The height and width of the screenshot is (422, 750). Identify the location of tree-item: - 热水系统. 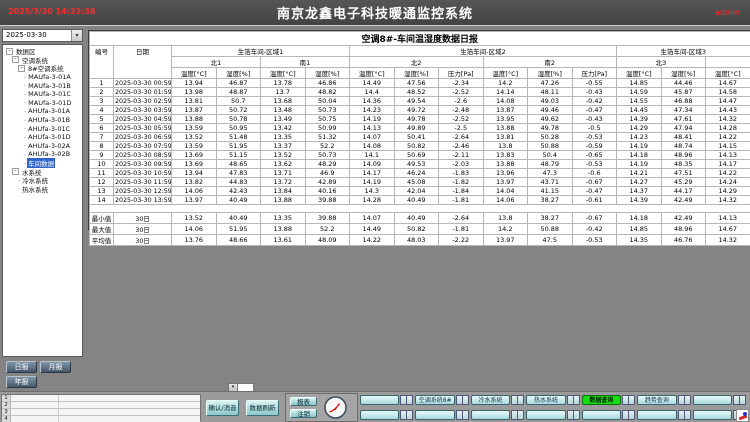
(42, 189).